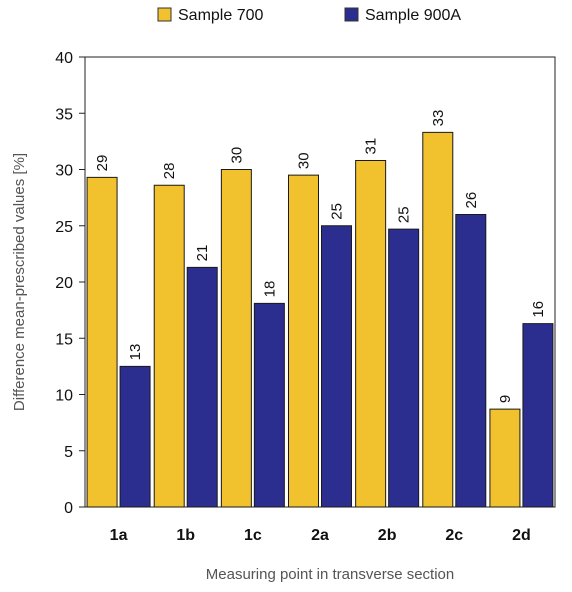 The image size is (572, 592). Describe the element at coordinates (471, 200) in the screenshot. I see `data-label-sample-900a-2c: 26` at that location.